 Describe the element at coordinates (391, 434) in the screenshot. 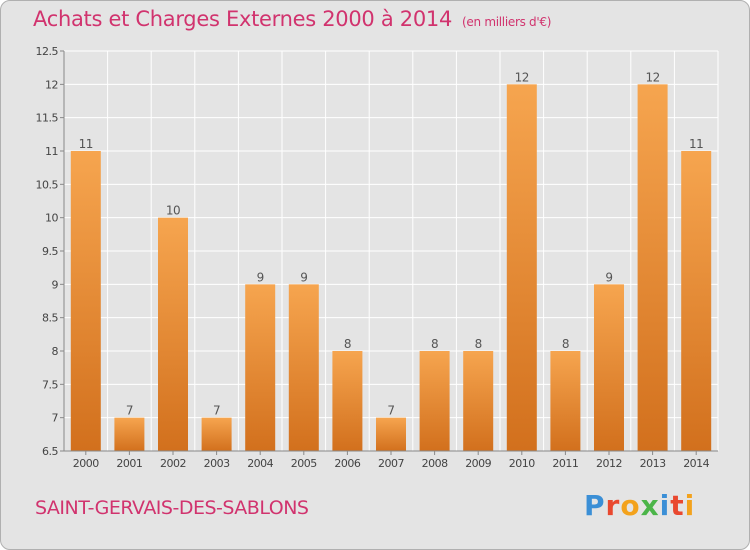

I see `bar-2007` at that location.